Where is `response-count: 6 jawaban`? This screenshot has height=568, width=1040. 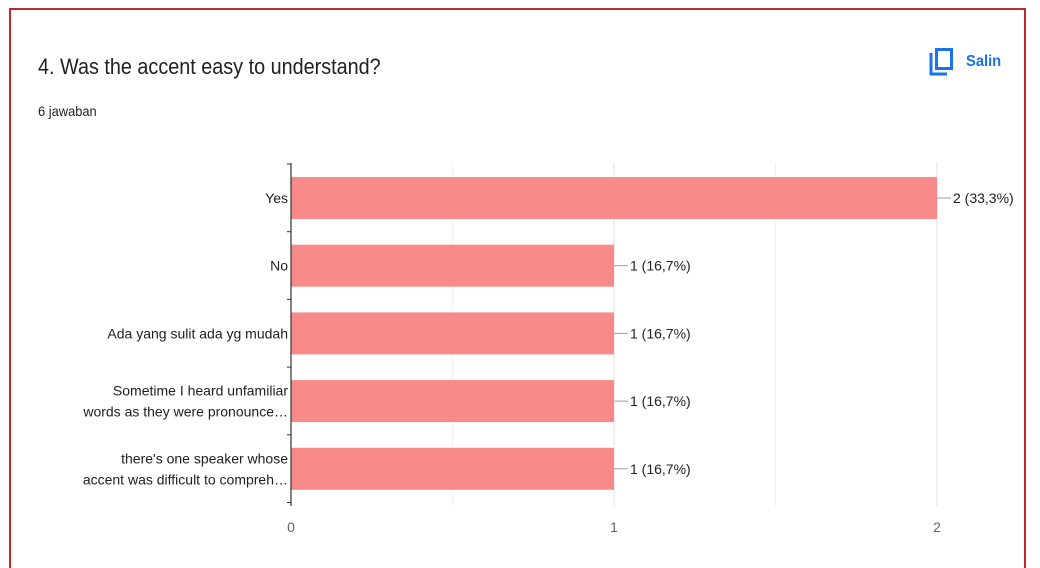
response-count: 6 jawaban is located at coordinates (67, 111).